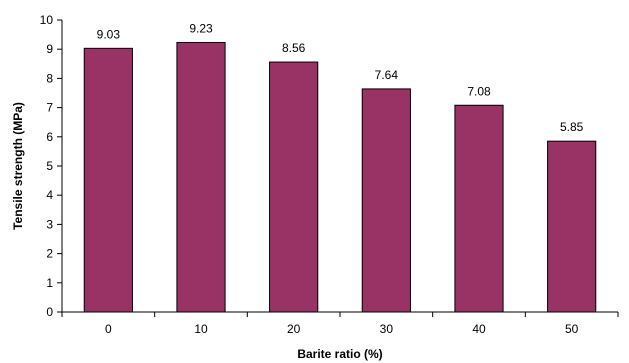  What do you see at coordinates (49, 254) in the screenshot?
I see `y-tick-label: 2` at bounding box center [49, 254].